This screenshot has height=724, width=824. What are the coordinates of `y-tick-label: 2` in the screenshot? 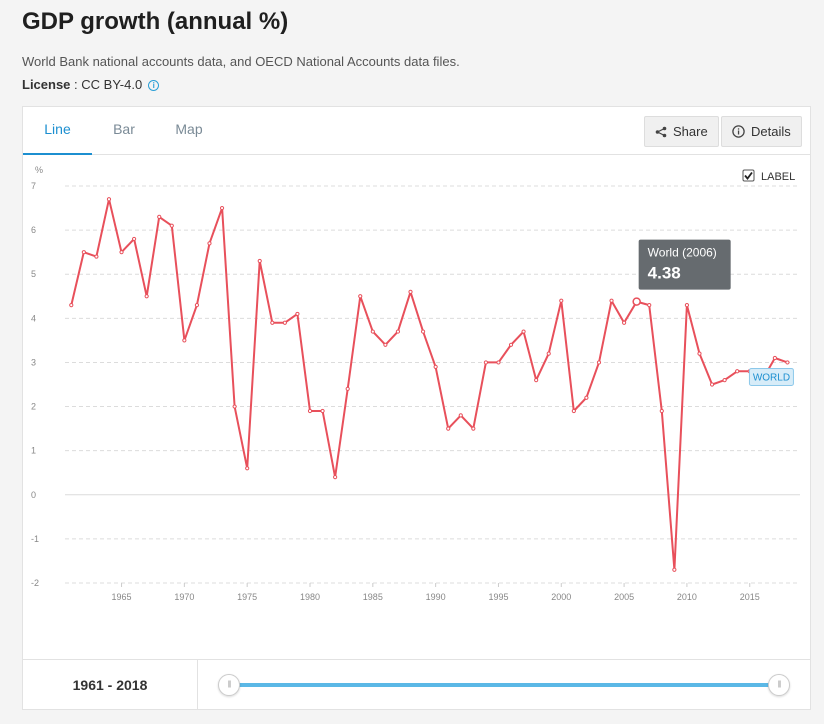 It's located at (33, 407).